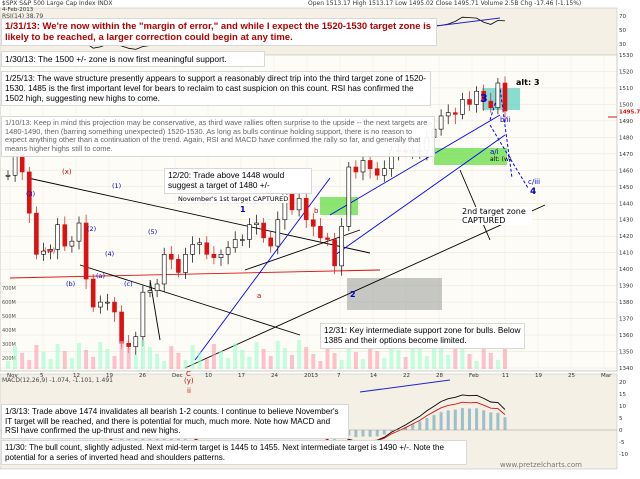 The image size is (640, 479). What do you see at coordinates (9, 317) in the screenshot?
I see `volume-tick-label: 500M` at bounding box center [9, 317].